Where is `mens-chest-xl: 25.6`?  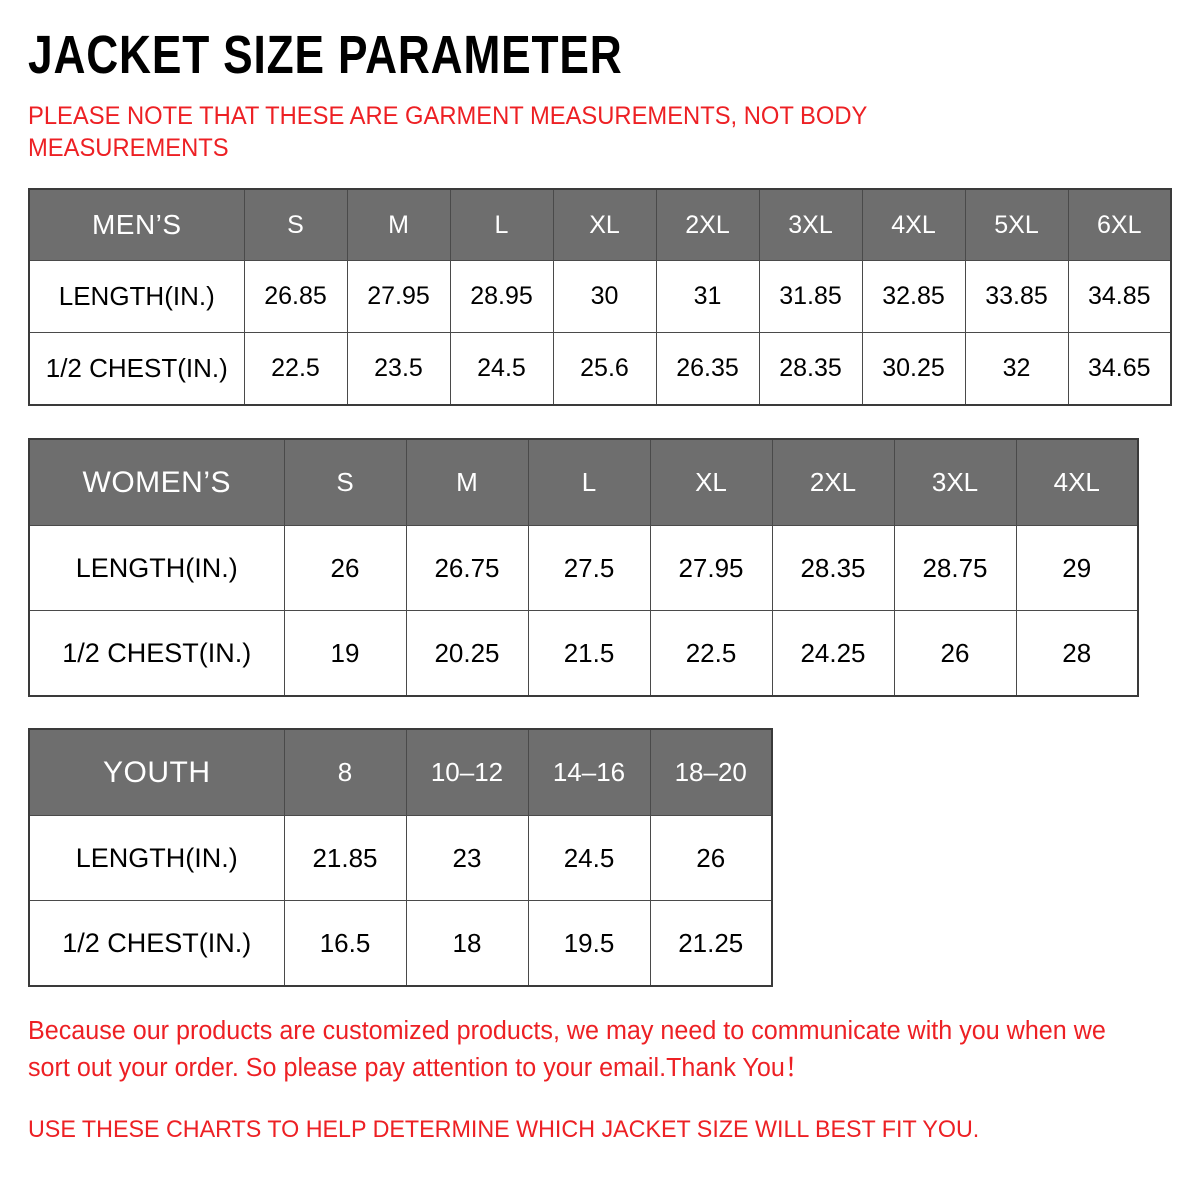 mens-chest-xl: 25.6 is located at coordinates (604, 369).